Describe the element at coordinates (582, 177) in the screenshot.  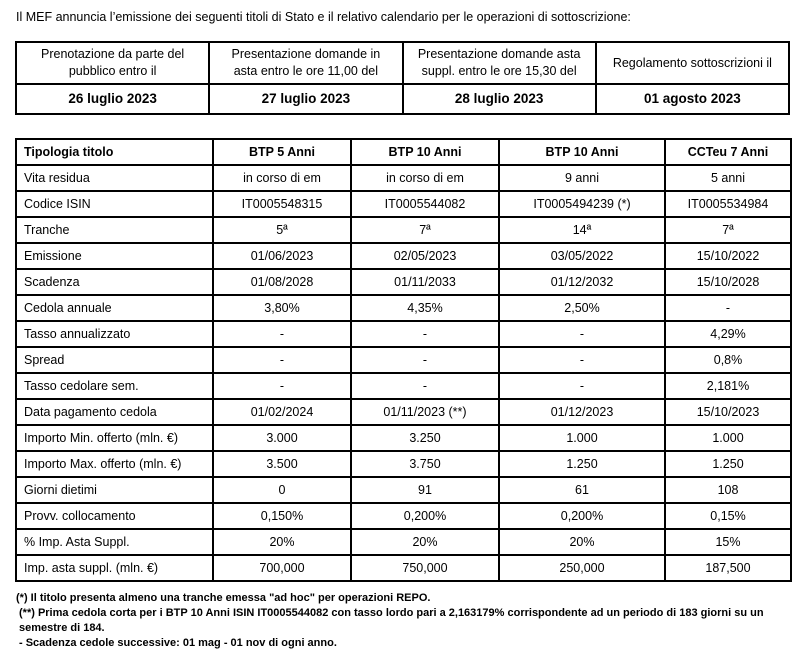
I see `row-value: 9 anni` at that location.